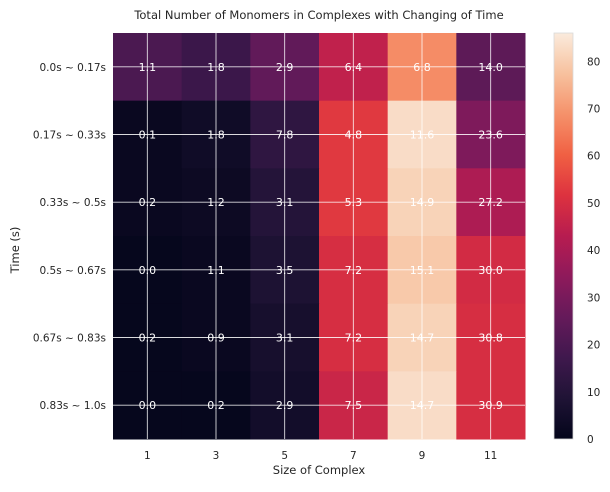 The width and height of the screenshot is (610, 492). Describe the element at coordinates (593, 393) in the screenshot. I see `colorbar-tick-label: 10` at that location.